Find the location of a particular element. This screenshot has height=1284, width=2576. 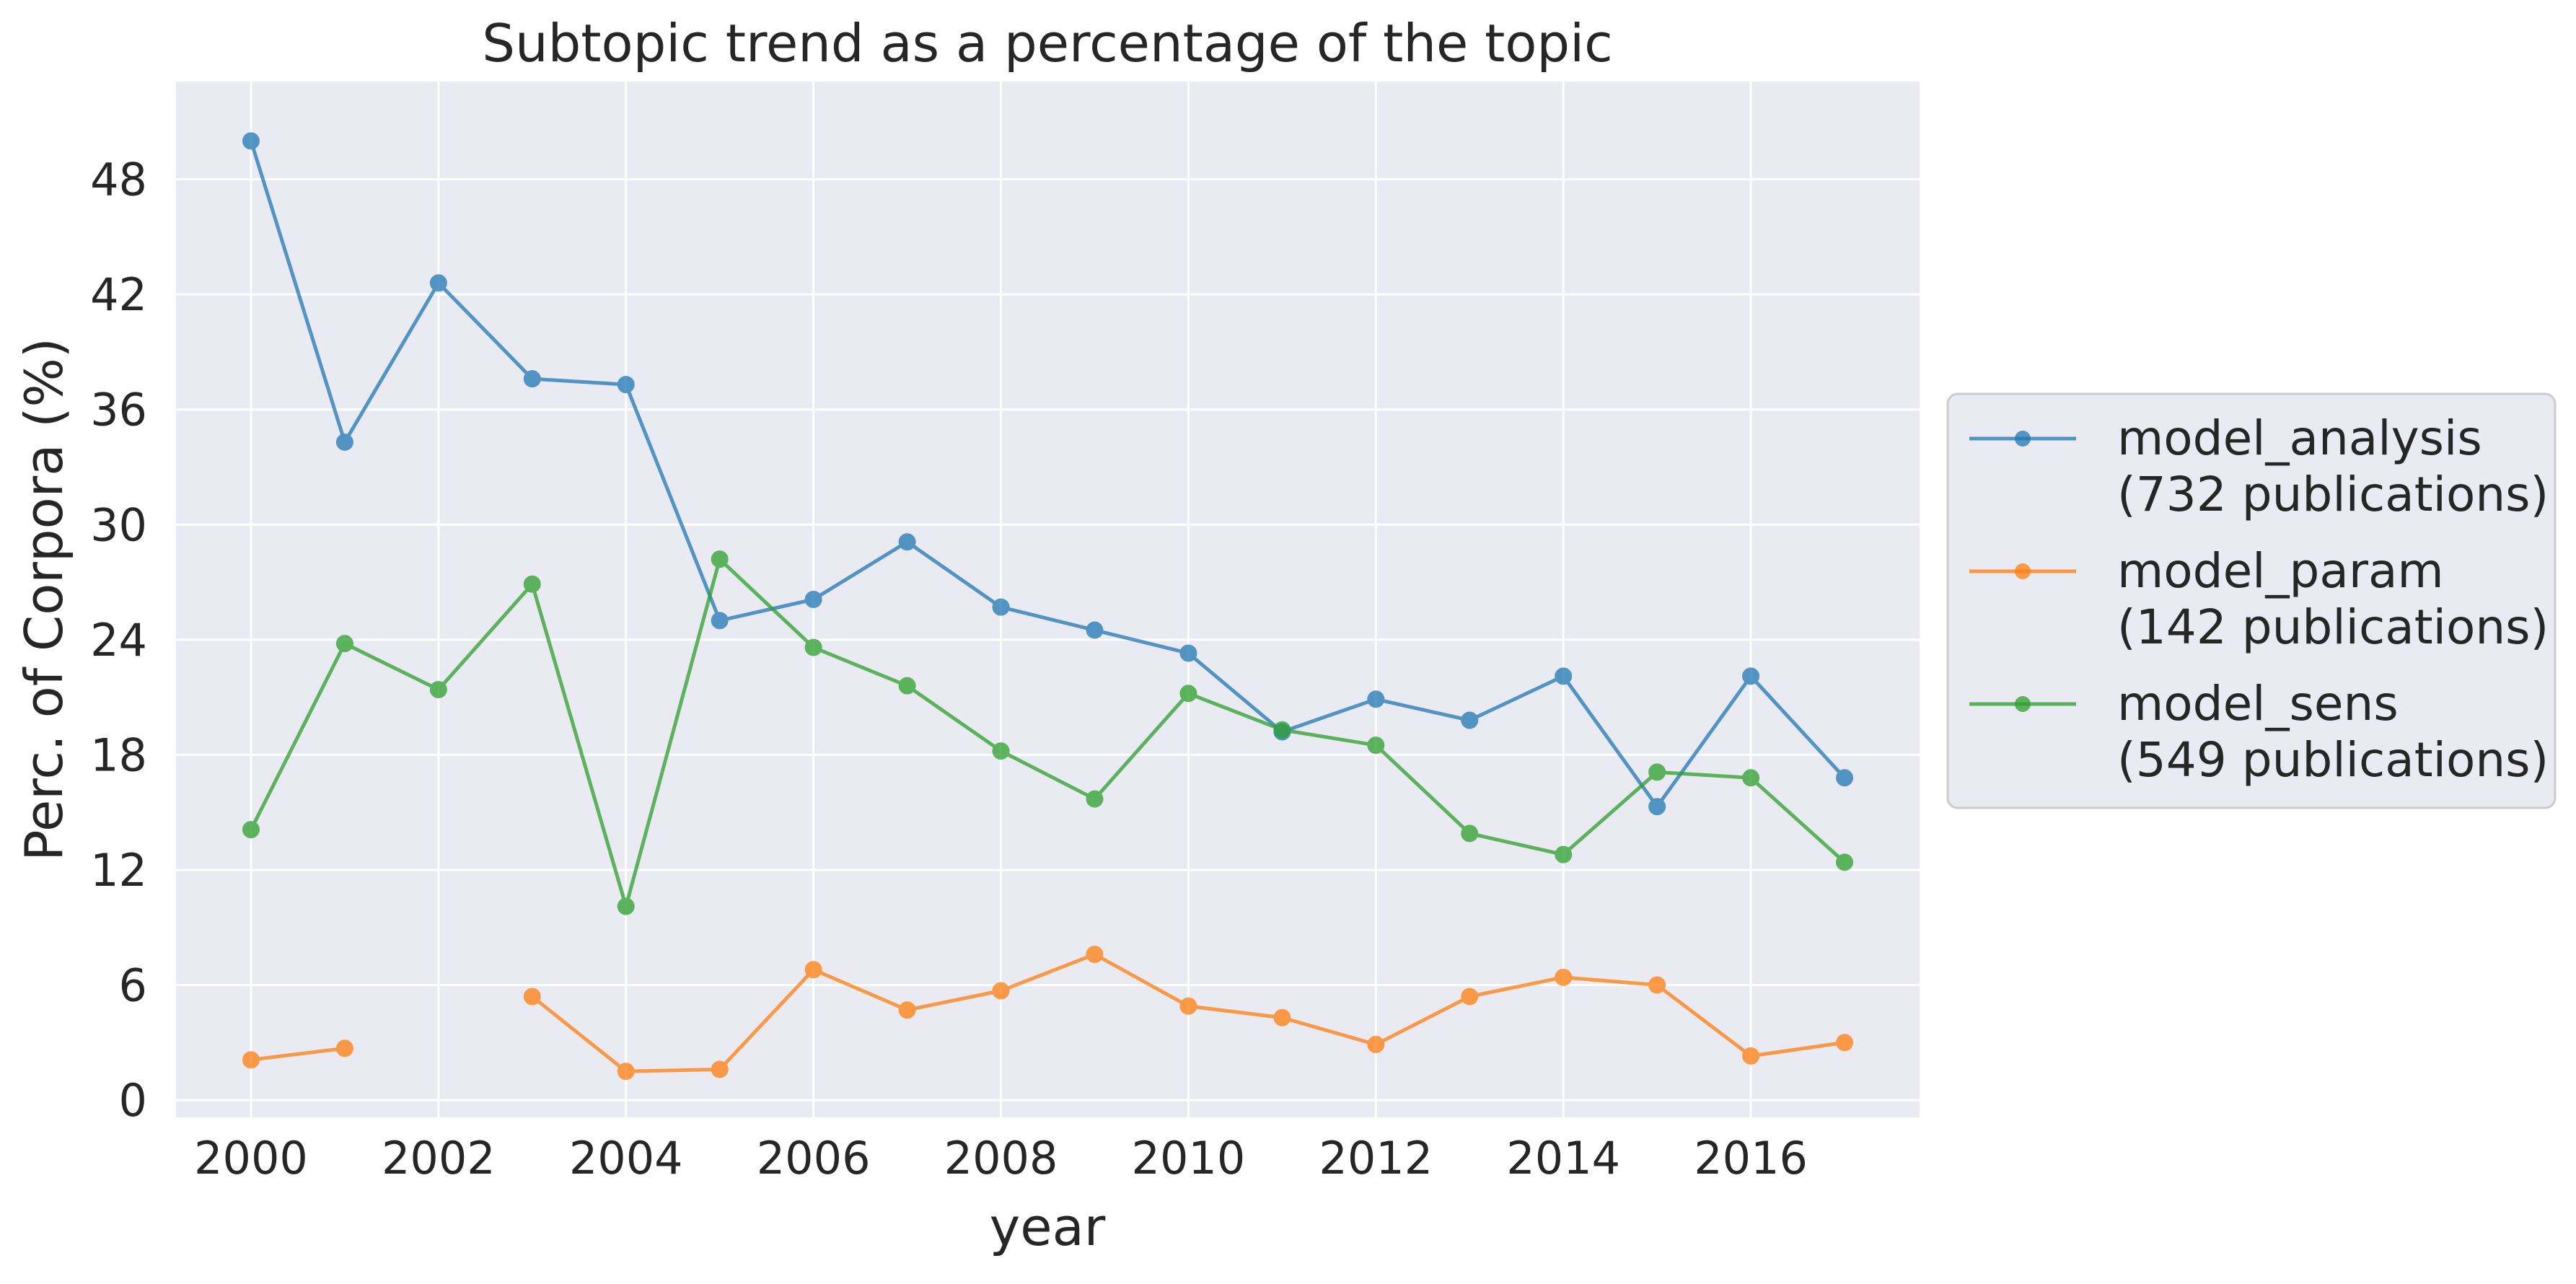

y-axis-label: Perc. of Corpora (%) is located at coordinates (44, 599).